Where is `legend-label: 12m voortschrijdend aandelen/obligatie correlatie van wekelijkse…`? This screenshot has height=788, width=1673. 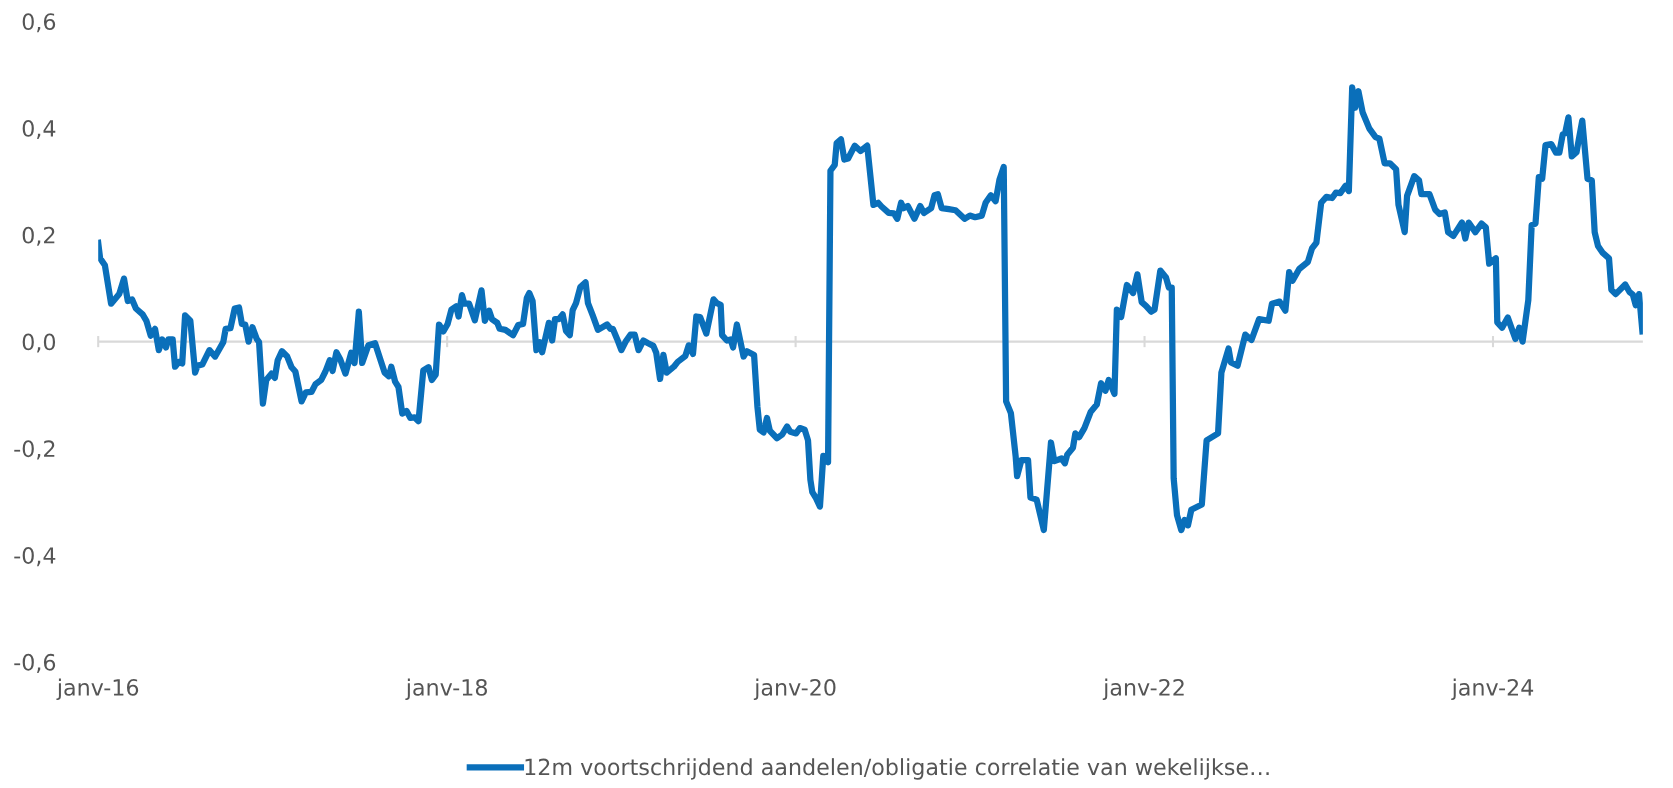 legend-label: 12m voortschrijdend aandelen/obligatie correlatie van wekelijkse… is located at coordinates (897, 769).